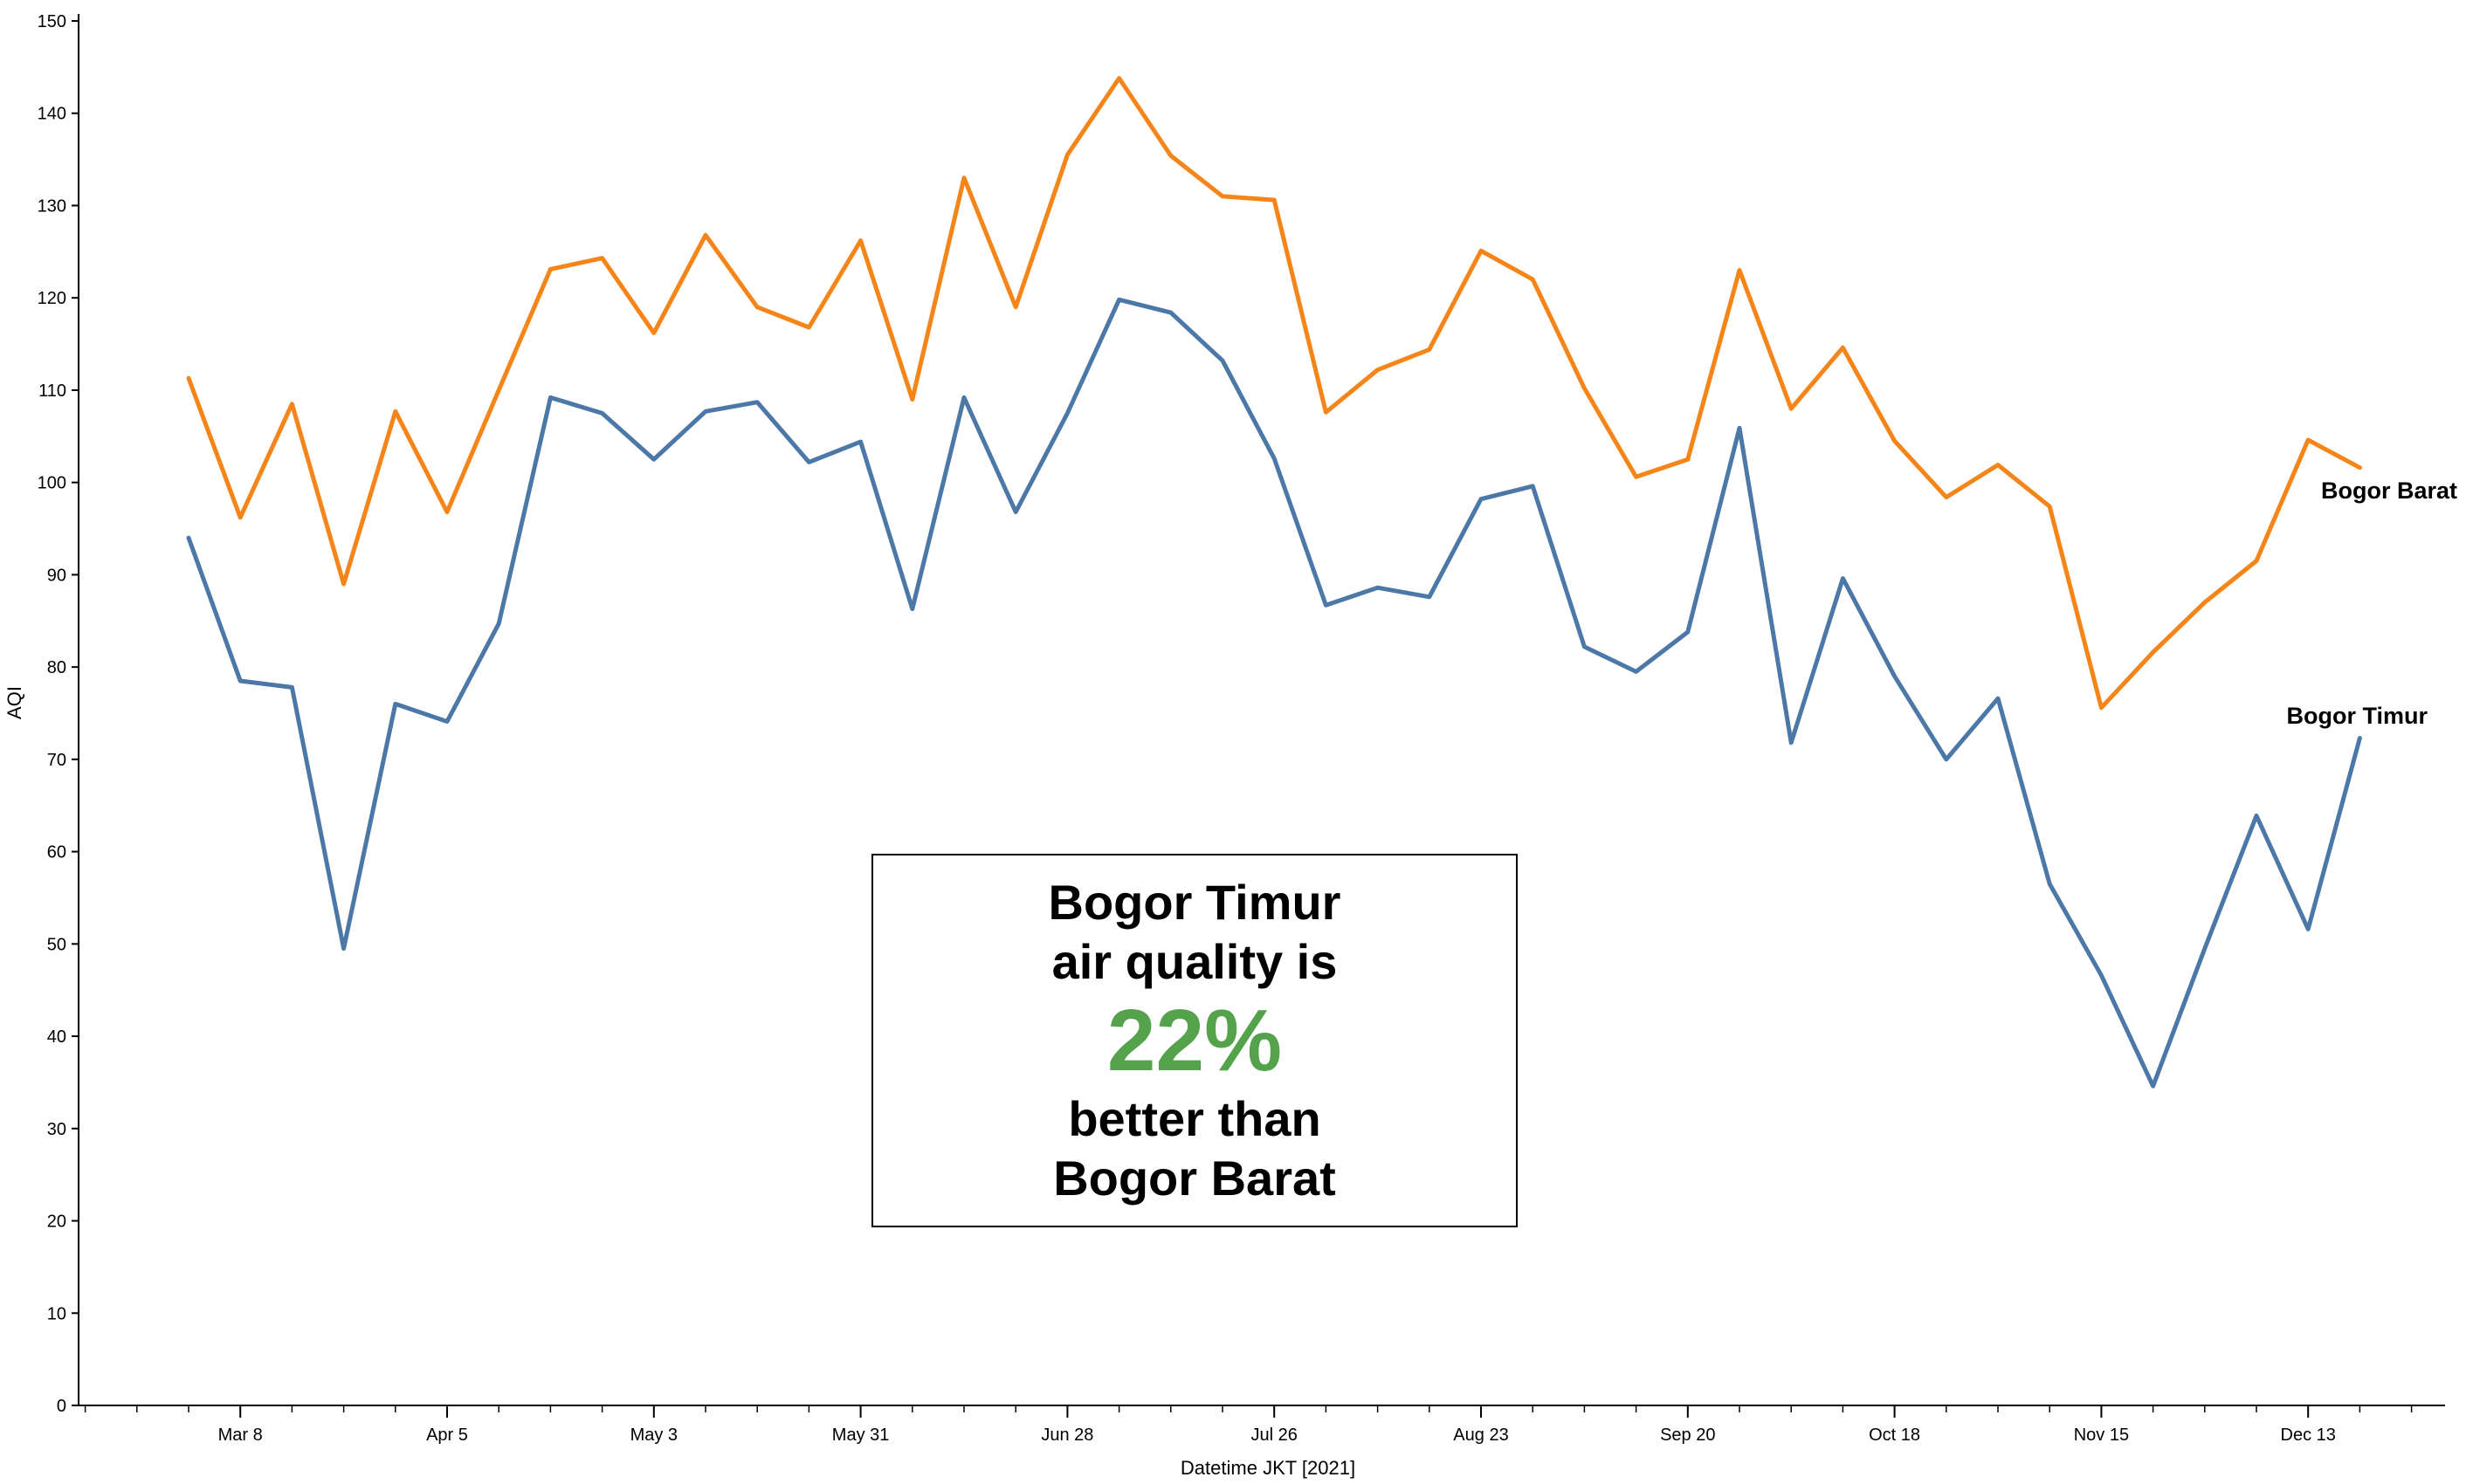 The image size is (2466, 1484). Describe the element at coordinates (56, 1037) in the screenshot. I see `y-tick-label: 40` at that location.